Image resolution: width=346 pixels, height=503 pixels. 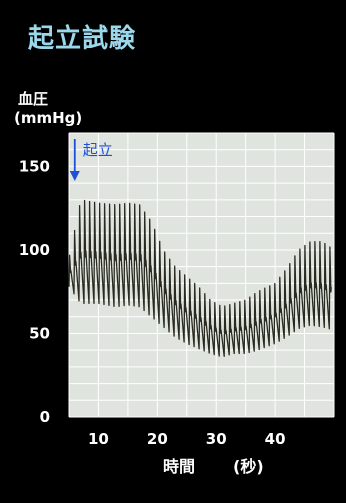 I want to click on y-tick-label: 0, so click(x=45, y=417).